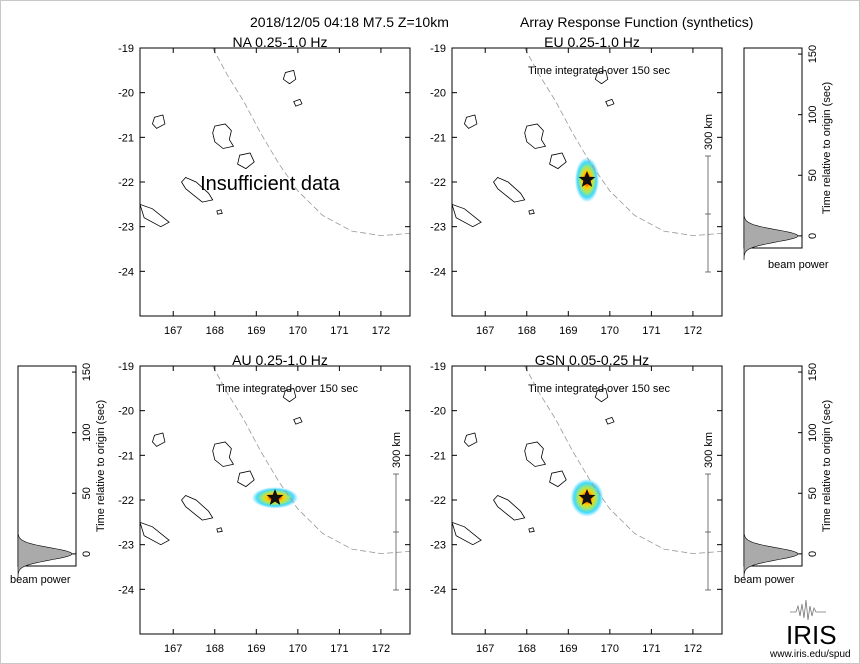 The height and width of the screenshot is (664, 860). Describe the element at coordinates (592, 360) in the screenshot. I see `panel-title: GSN 0.05-0.25 Hz` at that location.